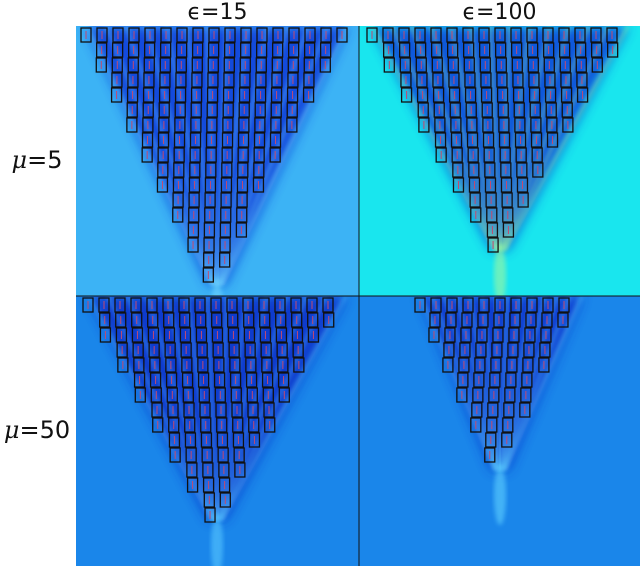 This screenshot has width=640, height=566. What do you see at coordinates (37, 430) in the screenshot?
I see `row-label-mu50: μ=50` at bounding box center [37, 430].